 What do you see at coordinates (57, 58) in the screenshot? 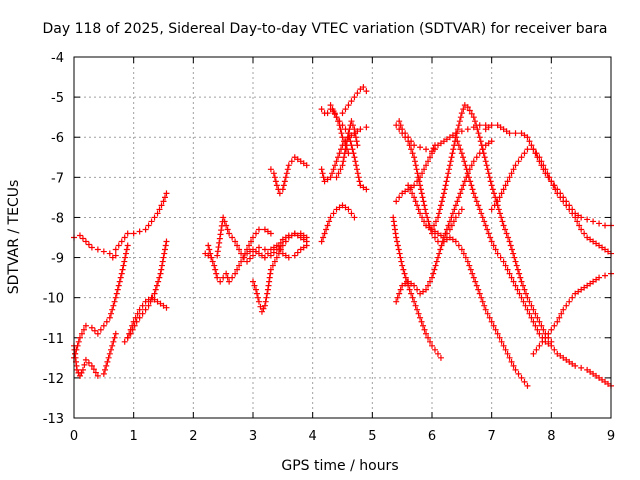
I see `y-tick-label: -4` at bounding box center [57, 58].